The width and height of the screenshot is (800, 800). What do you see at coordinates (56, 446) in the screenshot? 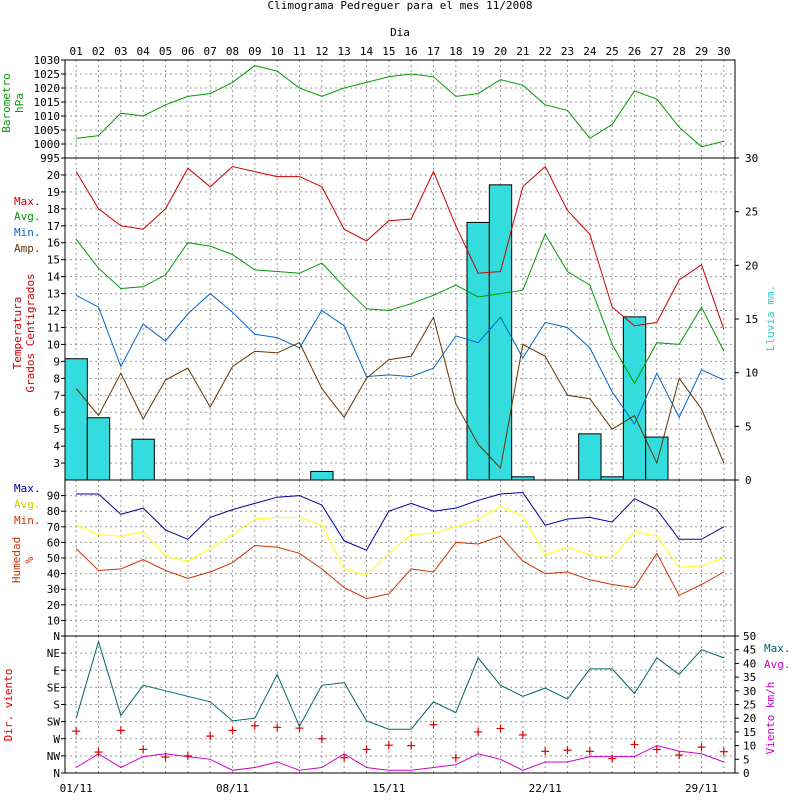
I see `temperature-tick-label: 4` at bounding box center [56, 446].